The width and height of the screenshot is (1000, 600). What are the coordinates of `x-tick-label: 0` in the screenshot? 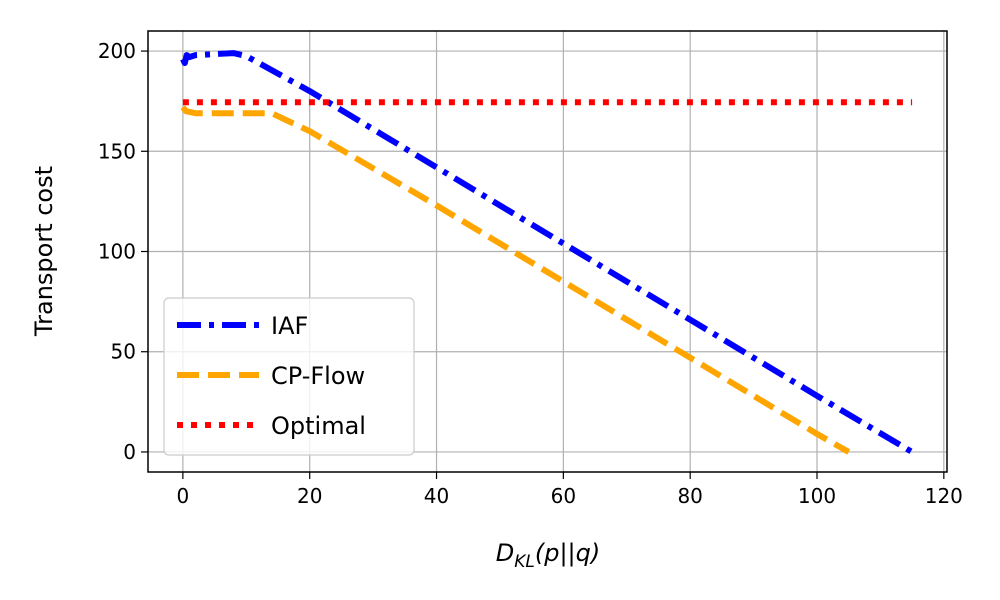 It's located at (183, 496).